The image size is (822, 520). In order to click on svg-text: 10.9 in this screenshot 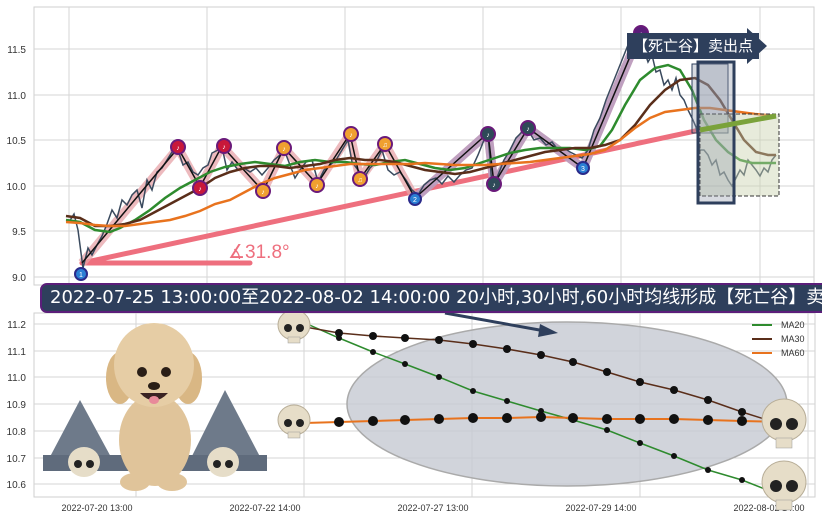, I will do `click(17, 405)`.